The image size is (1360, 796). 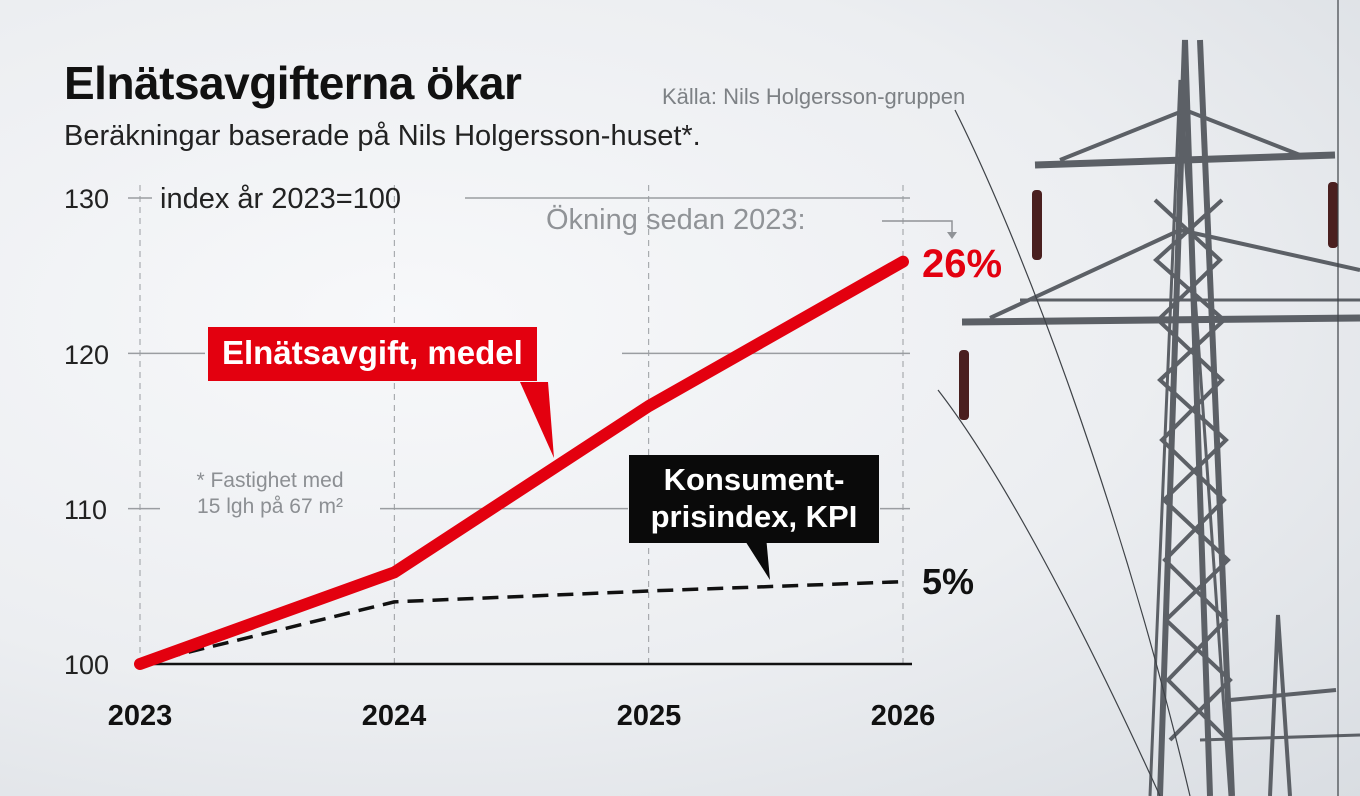 I want to click on callout-pointers, so click(x=738, y=400).